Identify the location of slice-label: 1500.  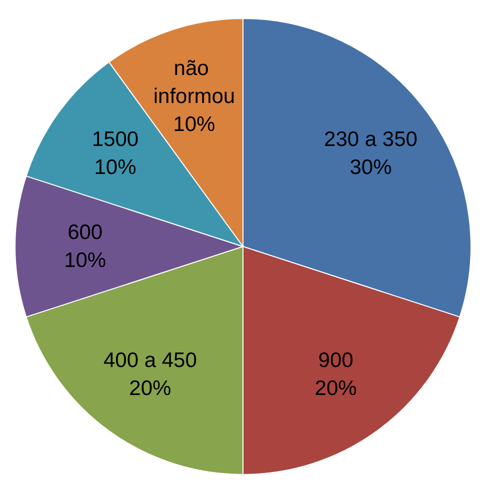
(115, 140).